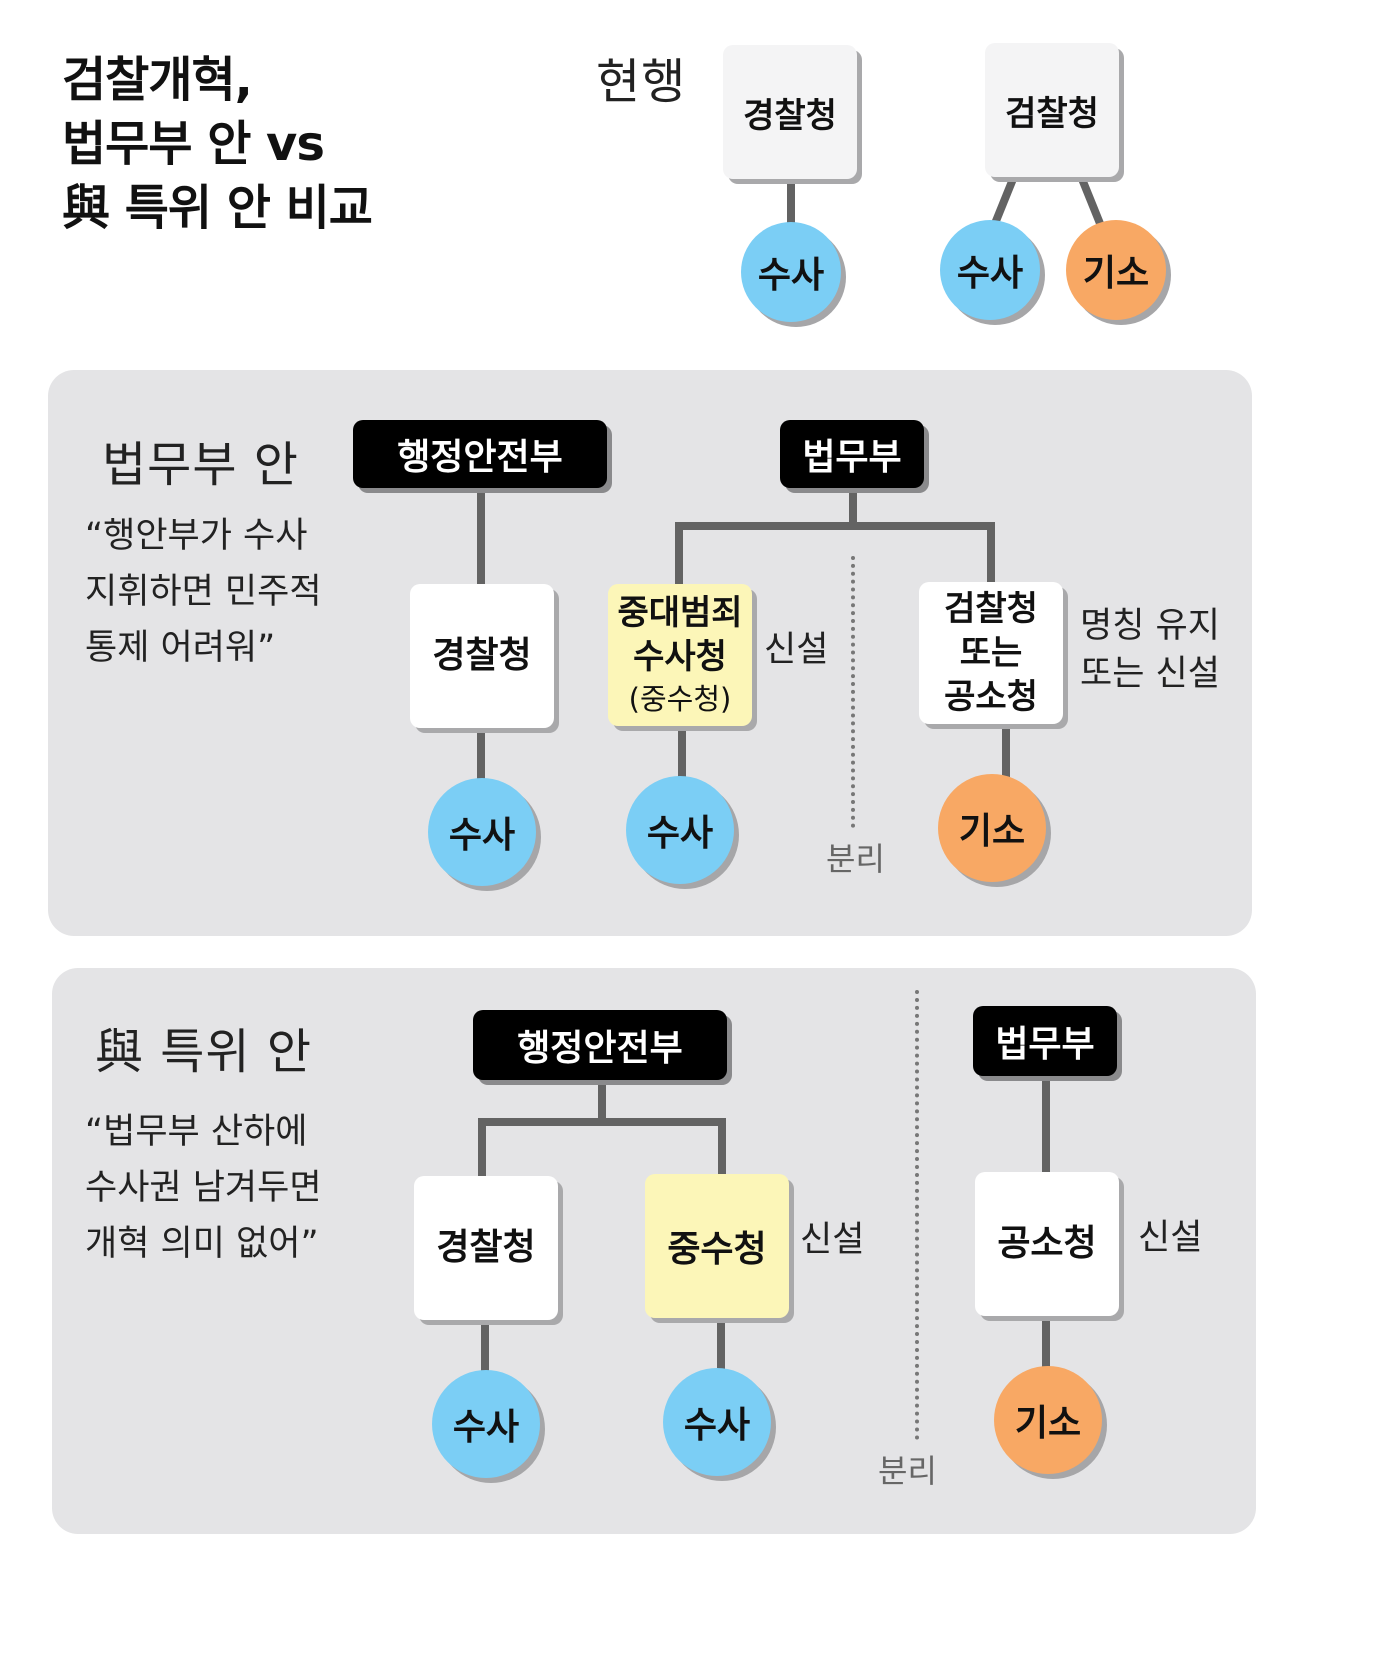  Describe the element at coordinates (791, 272) in the screenshot. I see `current-police-investigation: 수사` at that location.